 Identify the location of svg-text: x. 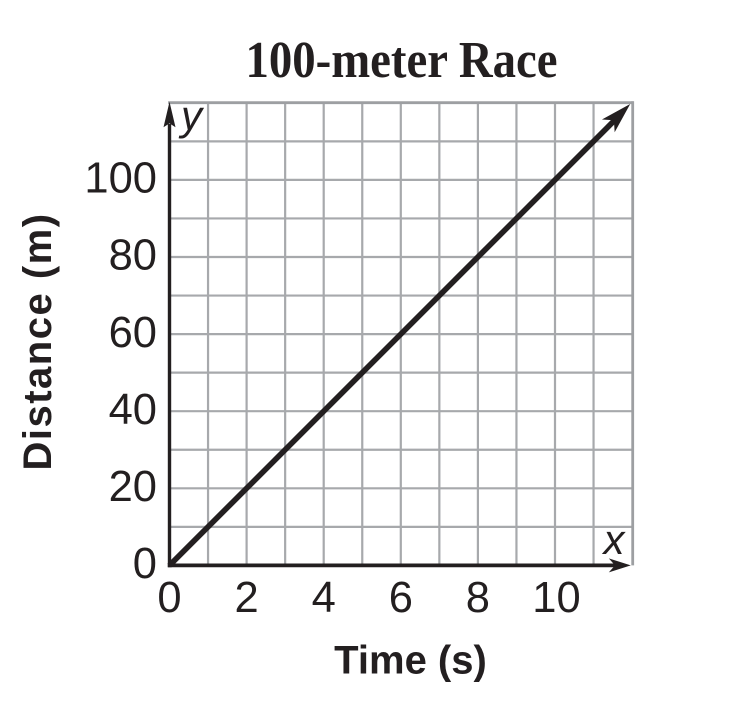
(614, 539).